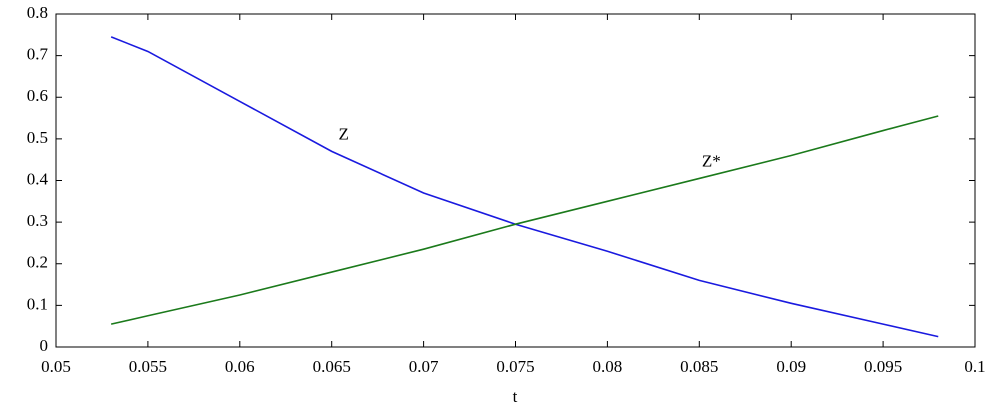 Image resolution: width=992 pixels, height=409 pixels. Describe the element at coordinates (424, 366) in the screenshot. I see `x-tick-label: 0.07` at that location.